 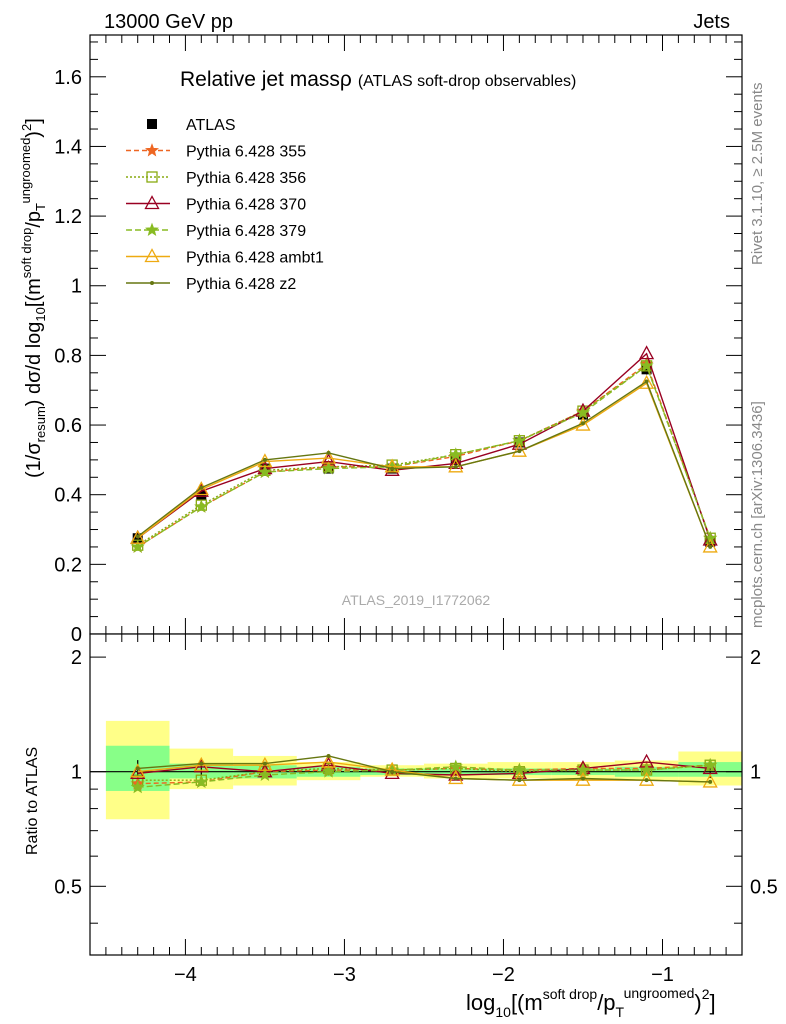 I want to click on analysis-watermark: ATLAS_2019_I1772062, so click(x=416, y=600).